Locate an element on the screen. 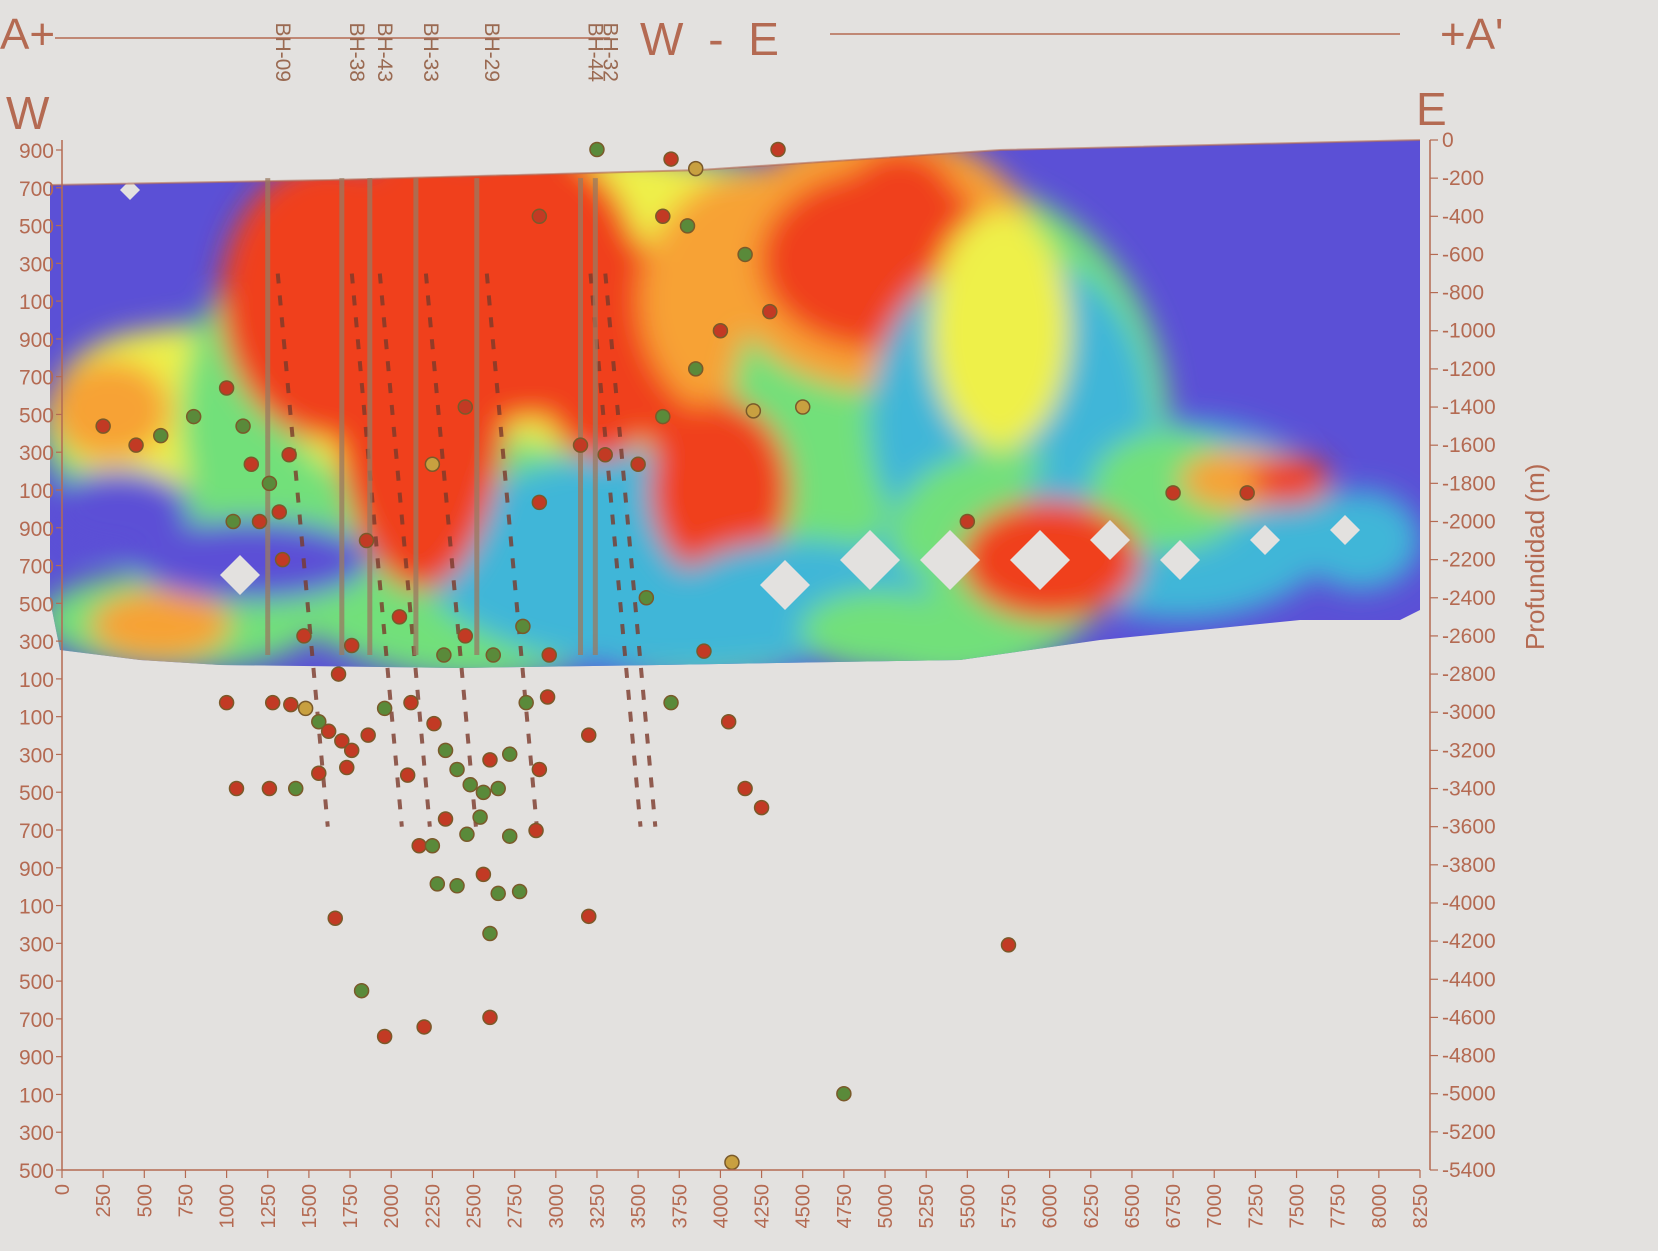 The width and height of the screenshot is (1658, 1251). y-tick-label: -2600 is located at coordinates (1469, 636).